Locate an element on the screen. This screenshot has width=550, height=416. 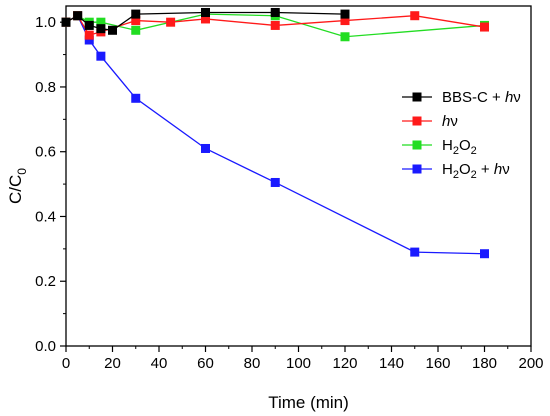
x-axis-title: Time (min) is located at coordinates (308, 402).